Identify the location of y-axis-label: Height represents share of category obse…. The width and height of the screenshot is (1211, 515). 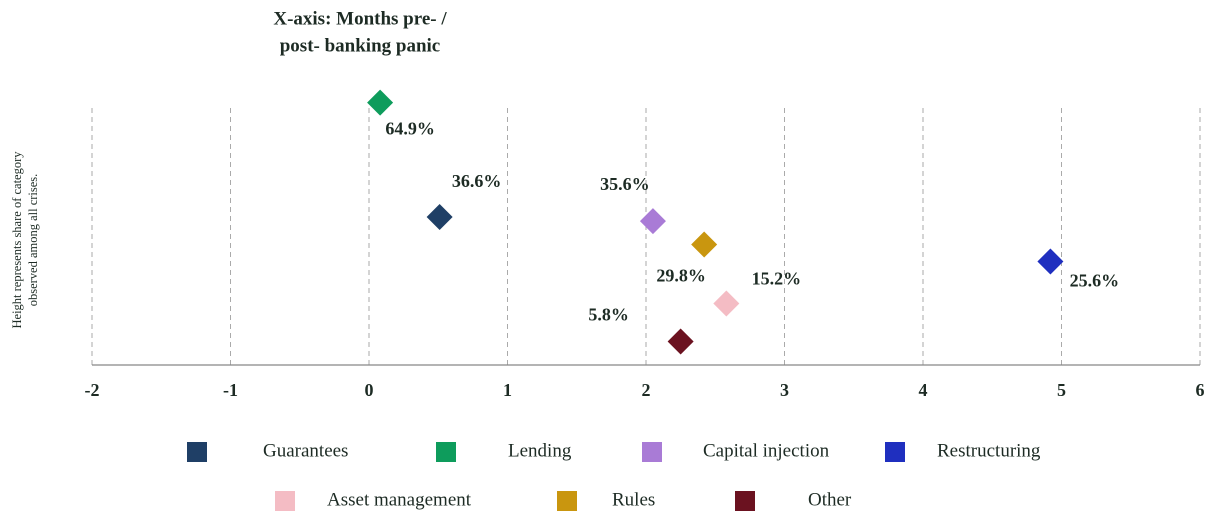
(25, 240).